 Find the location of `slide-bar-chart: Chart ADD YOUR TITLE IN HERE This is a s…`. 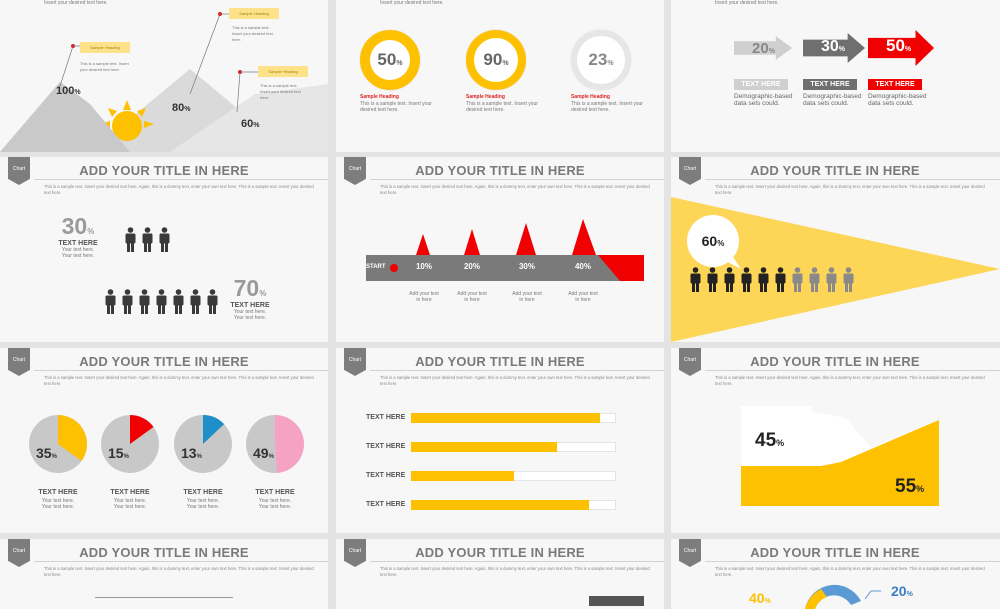

slide-bar-chart: Chart ADD YOUR TITLE IN HERE This is a s… is located at coordinates (500, 440).